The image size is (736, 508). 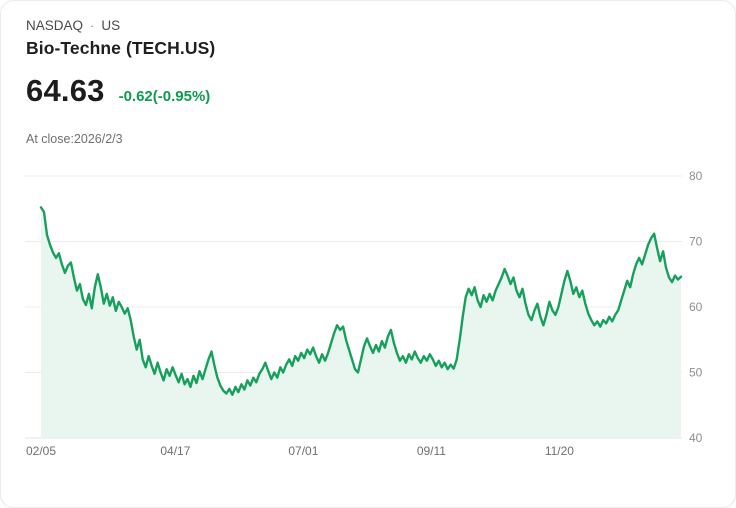 I want to click on x-axis-tick-label: 04/17, so click(x=175, y=451).